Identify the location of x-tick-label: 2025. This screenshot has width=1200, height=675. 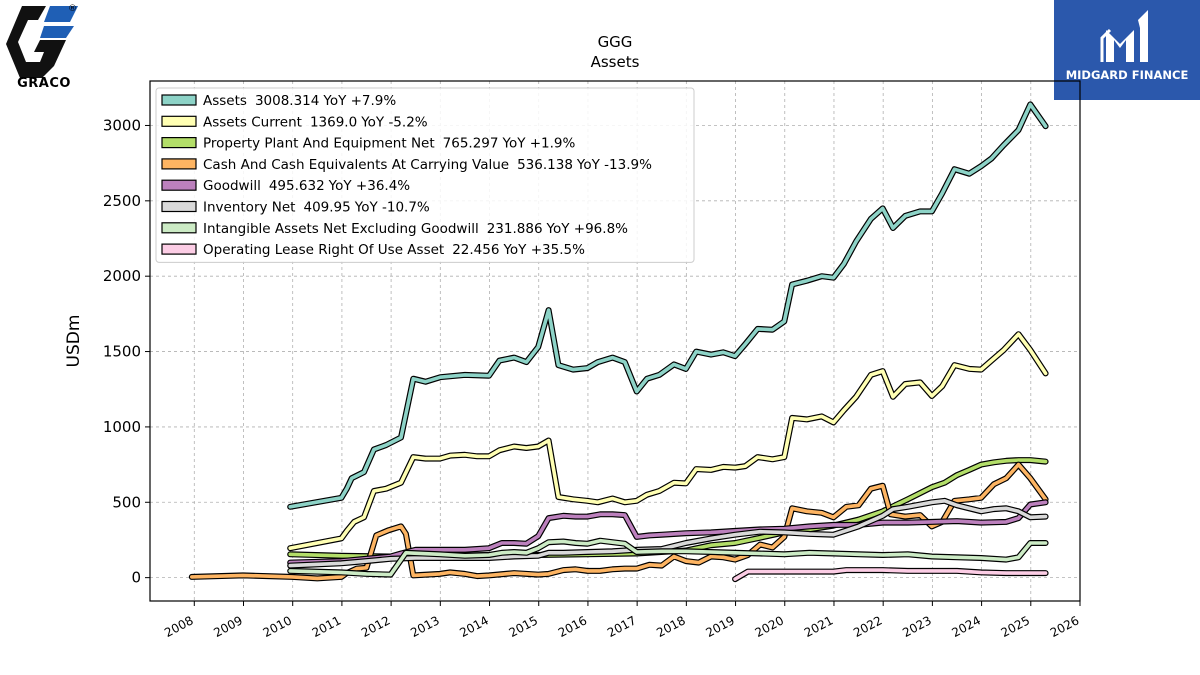
(1016, 626).